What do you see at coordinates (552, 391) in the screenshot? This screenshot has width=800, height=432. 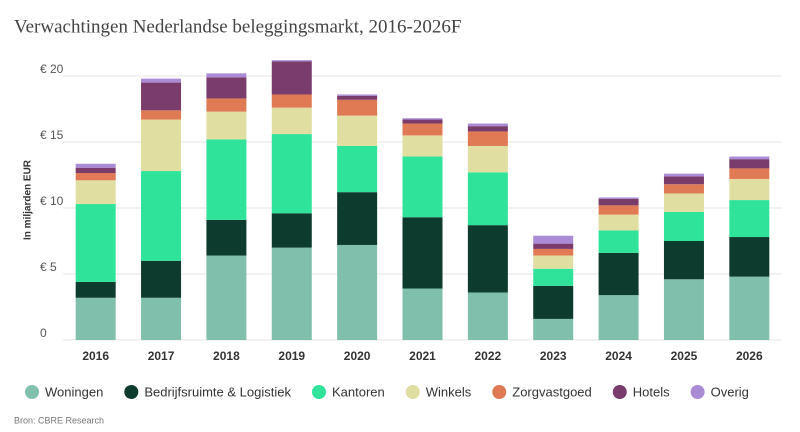 I see `legend-label: Zorgvastgoed` at bounding box center [552, 391].